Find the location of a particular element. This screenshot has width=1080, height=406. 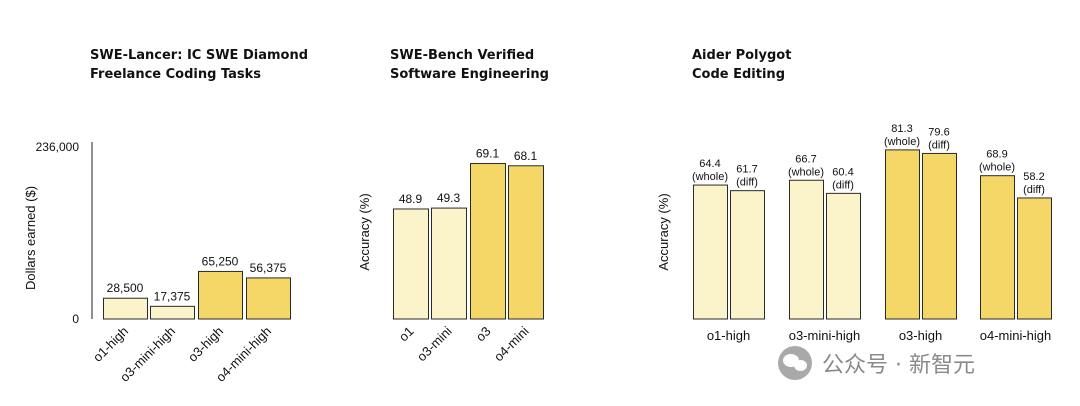

watermark: 公众号 · 新智元 is located at coordinates (923, 363).